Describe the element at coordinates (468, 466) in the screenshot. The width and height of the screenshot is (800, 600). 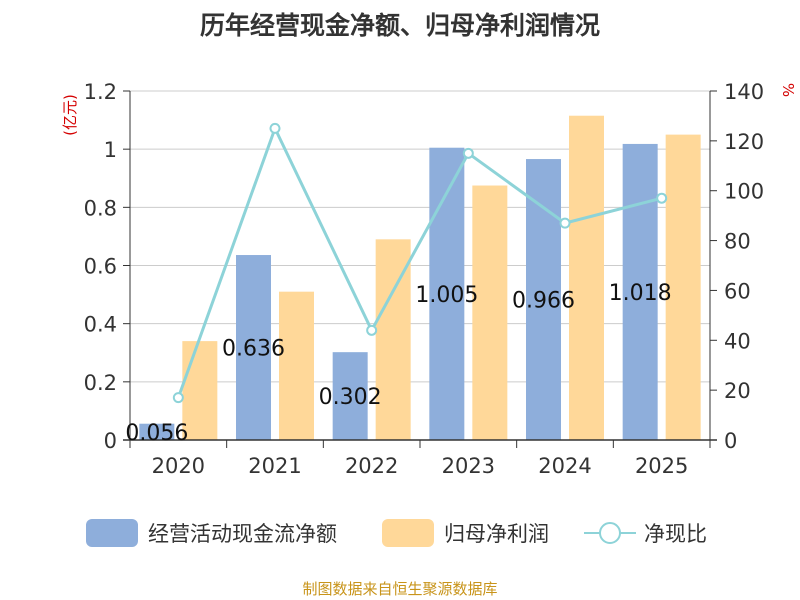
I see `x-tick-label: 2023` at that location.